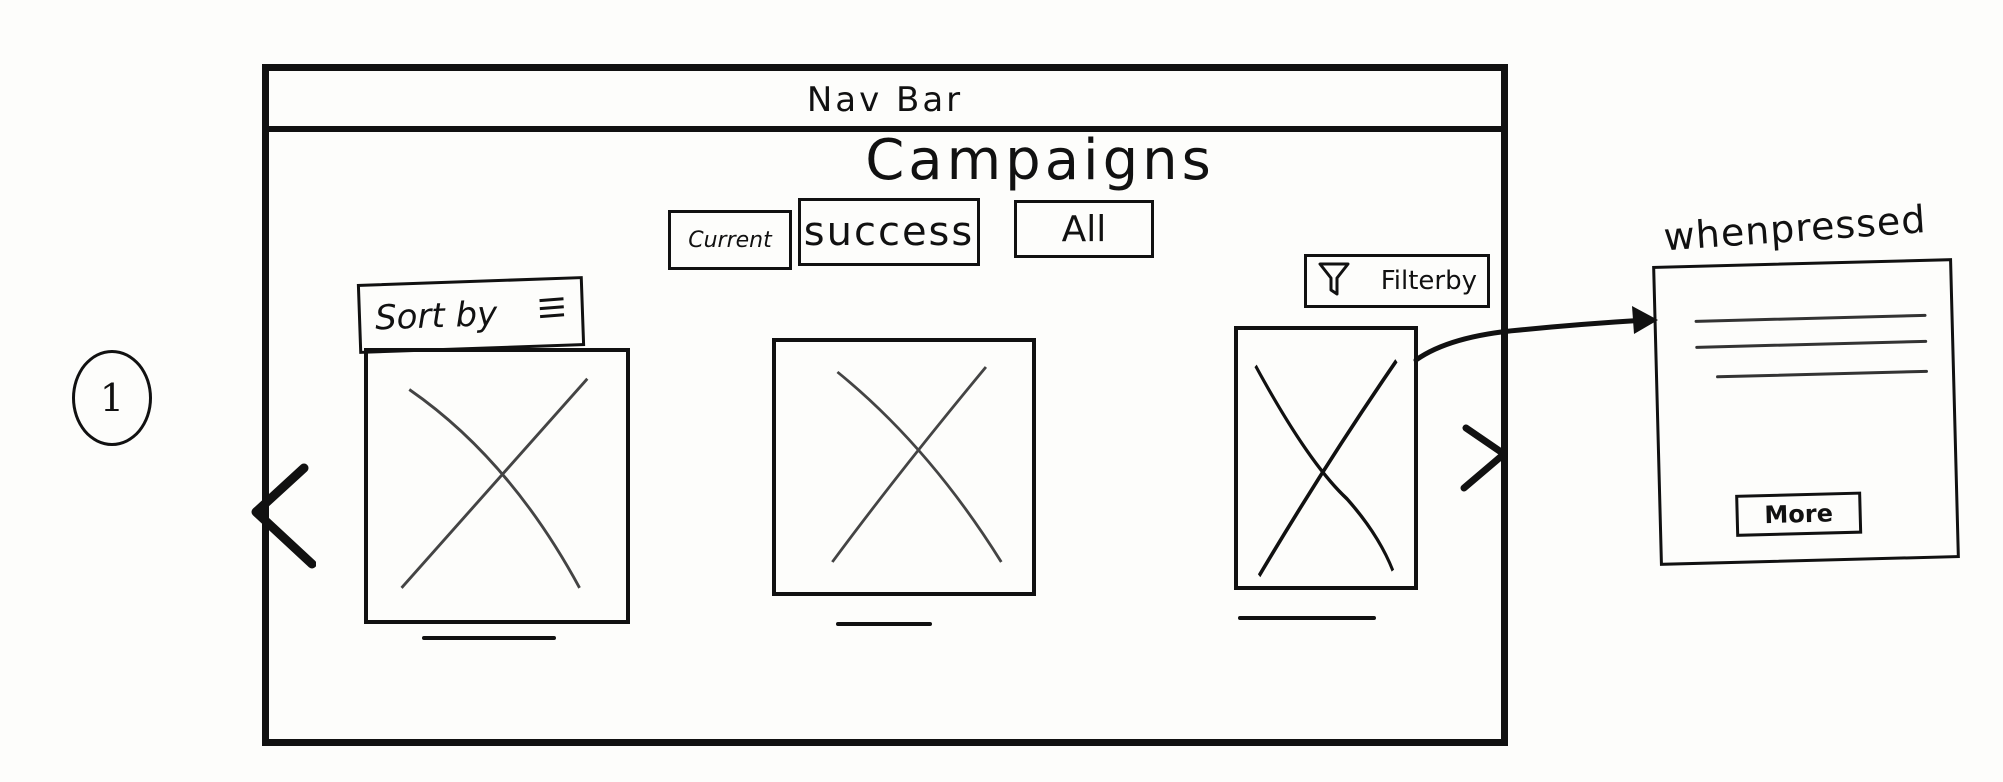 Image resolution: width=2003 pixels, height=782 pixels. Describe the element at coordinates (281, 515) in the screenshot. I see `chevron-left-icon` at that location.